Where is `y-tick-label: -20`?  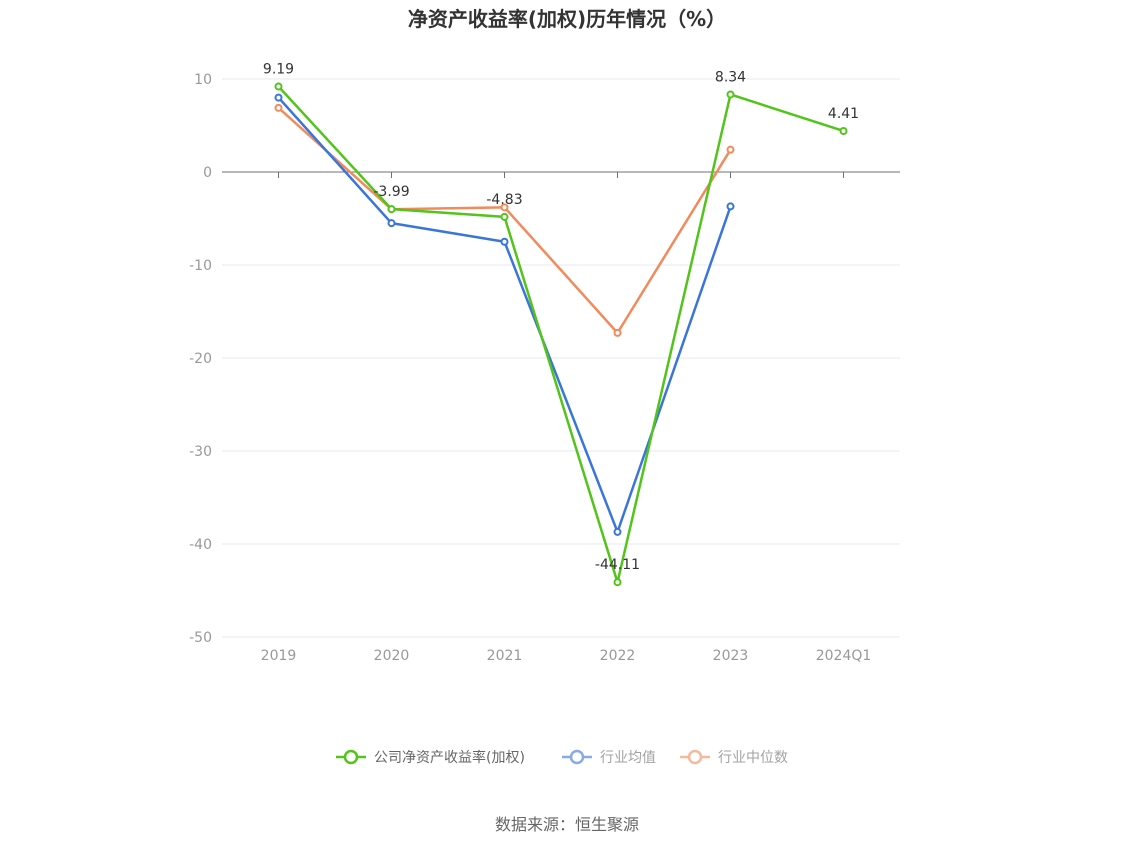 y-tick-label: -20 is located at coordinates (200, 359).